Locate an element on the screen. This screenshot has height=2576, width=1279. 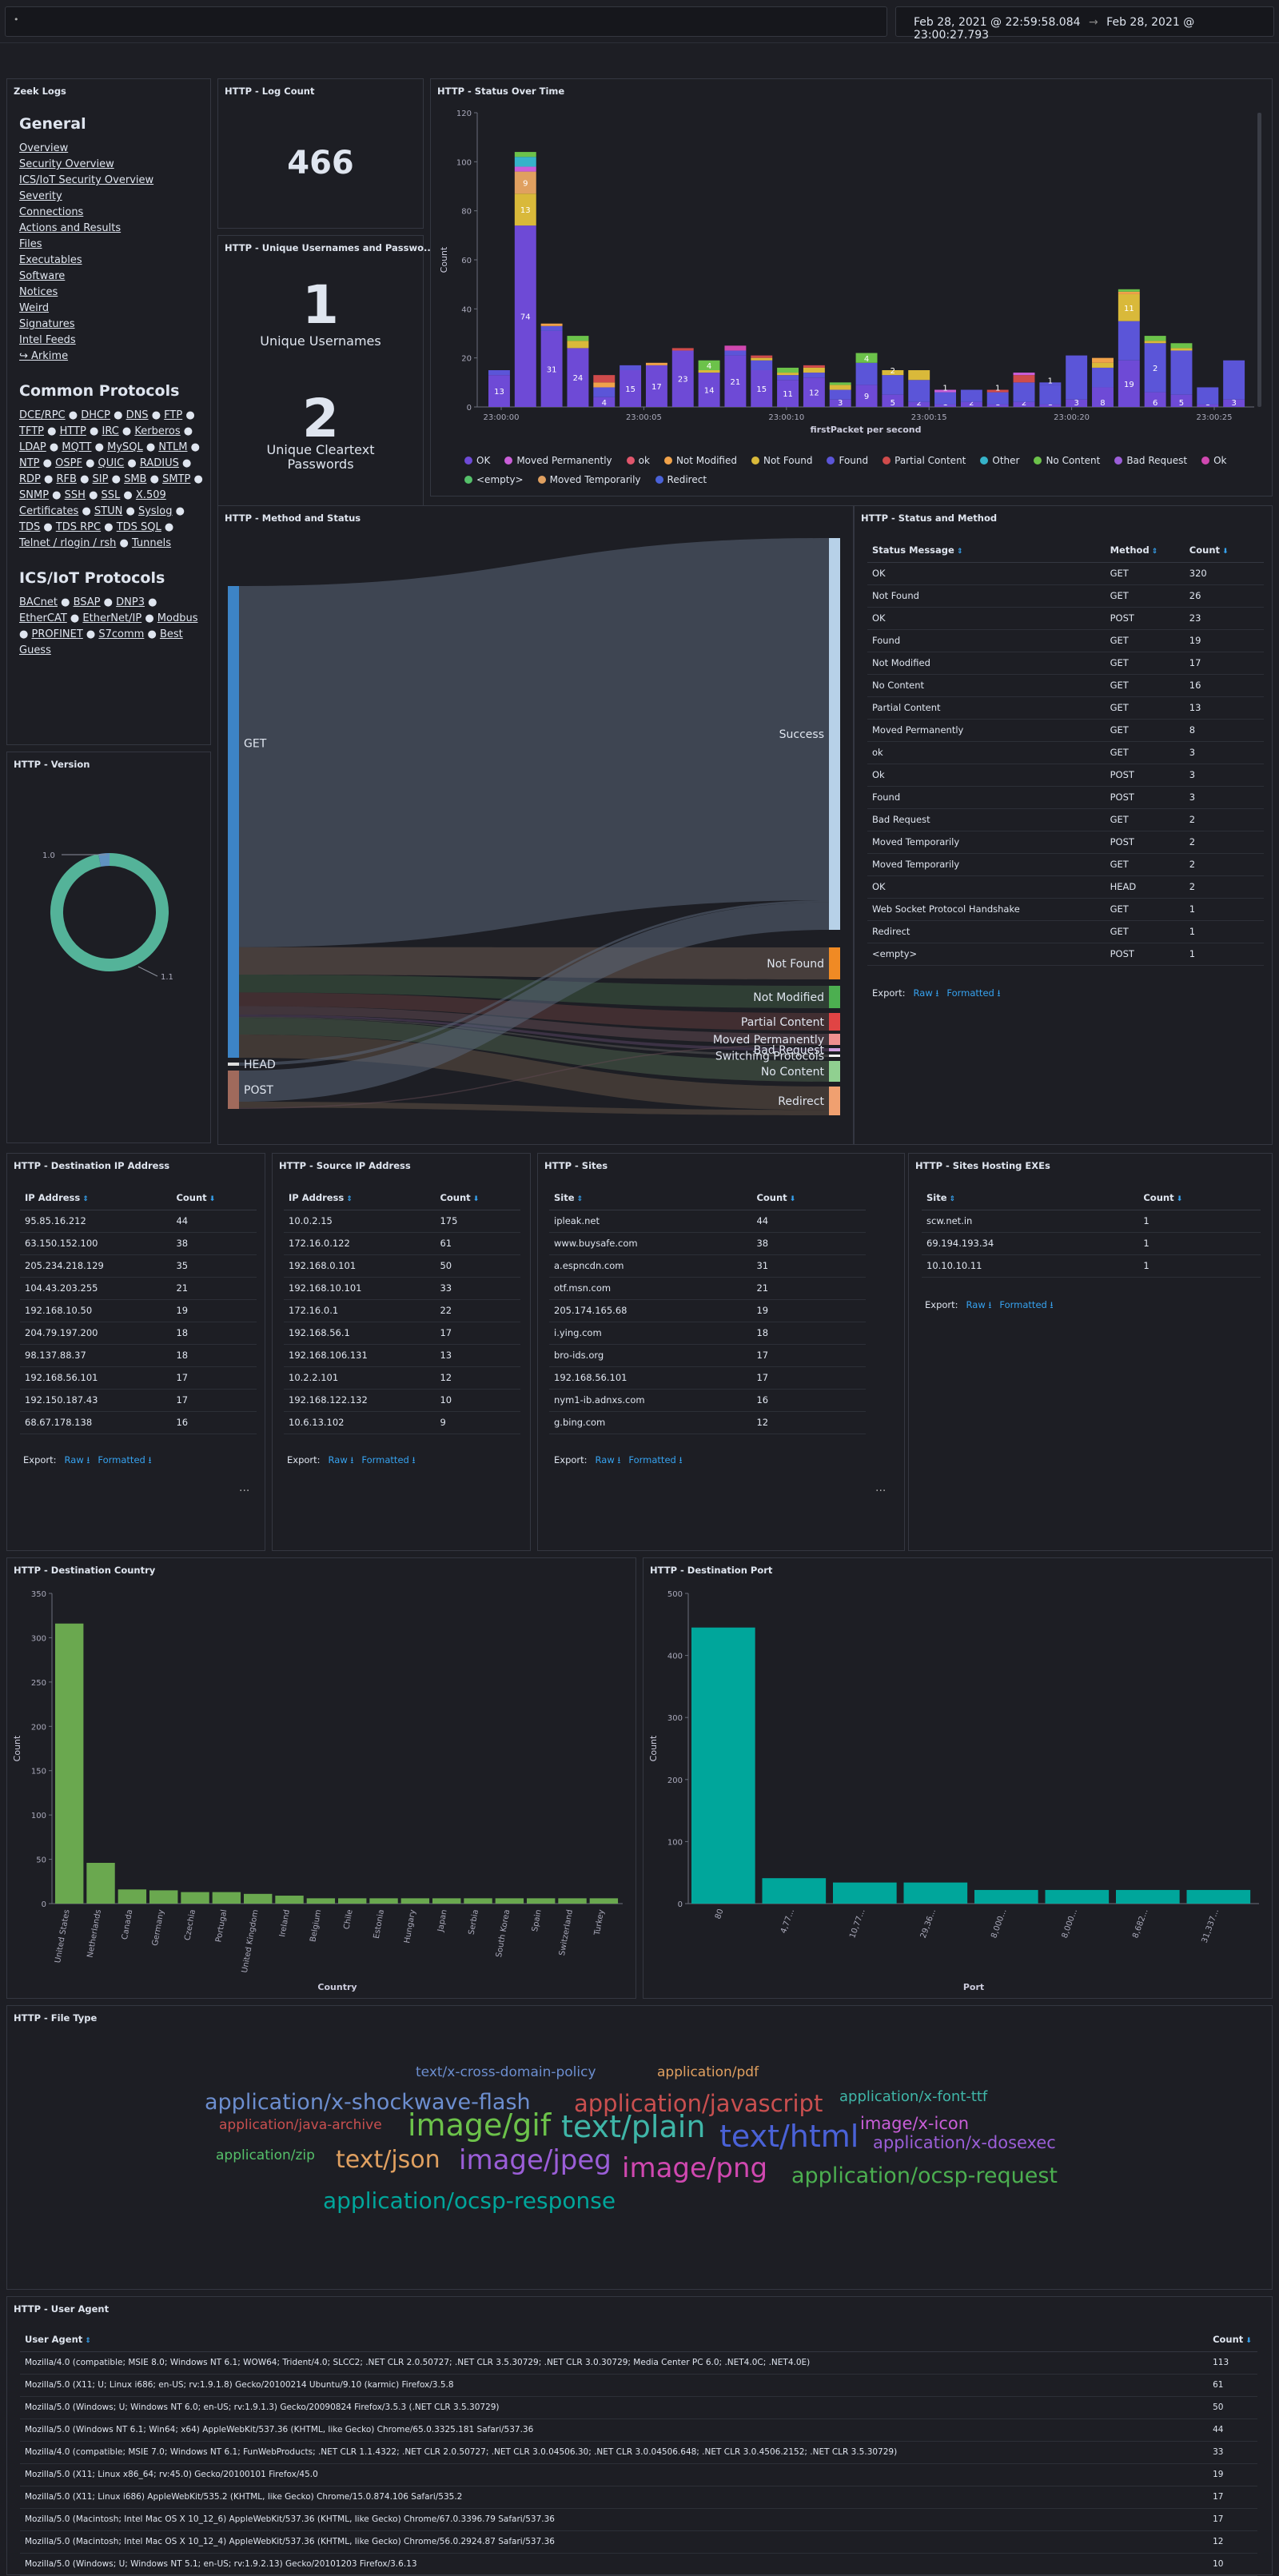
nav-link-ics-7: S7comm is located at coordinates (121, 634).